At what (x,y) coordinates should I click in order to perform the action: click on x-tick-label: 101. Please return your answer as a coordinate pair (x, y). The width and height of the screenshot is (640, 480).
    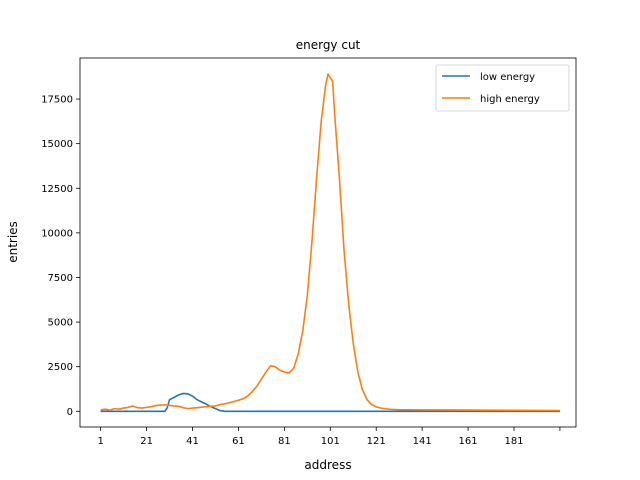
    Looking at the image, I should click on (330, 441).